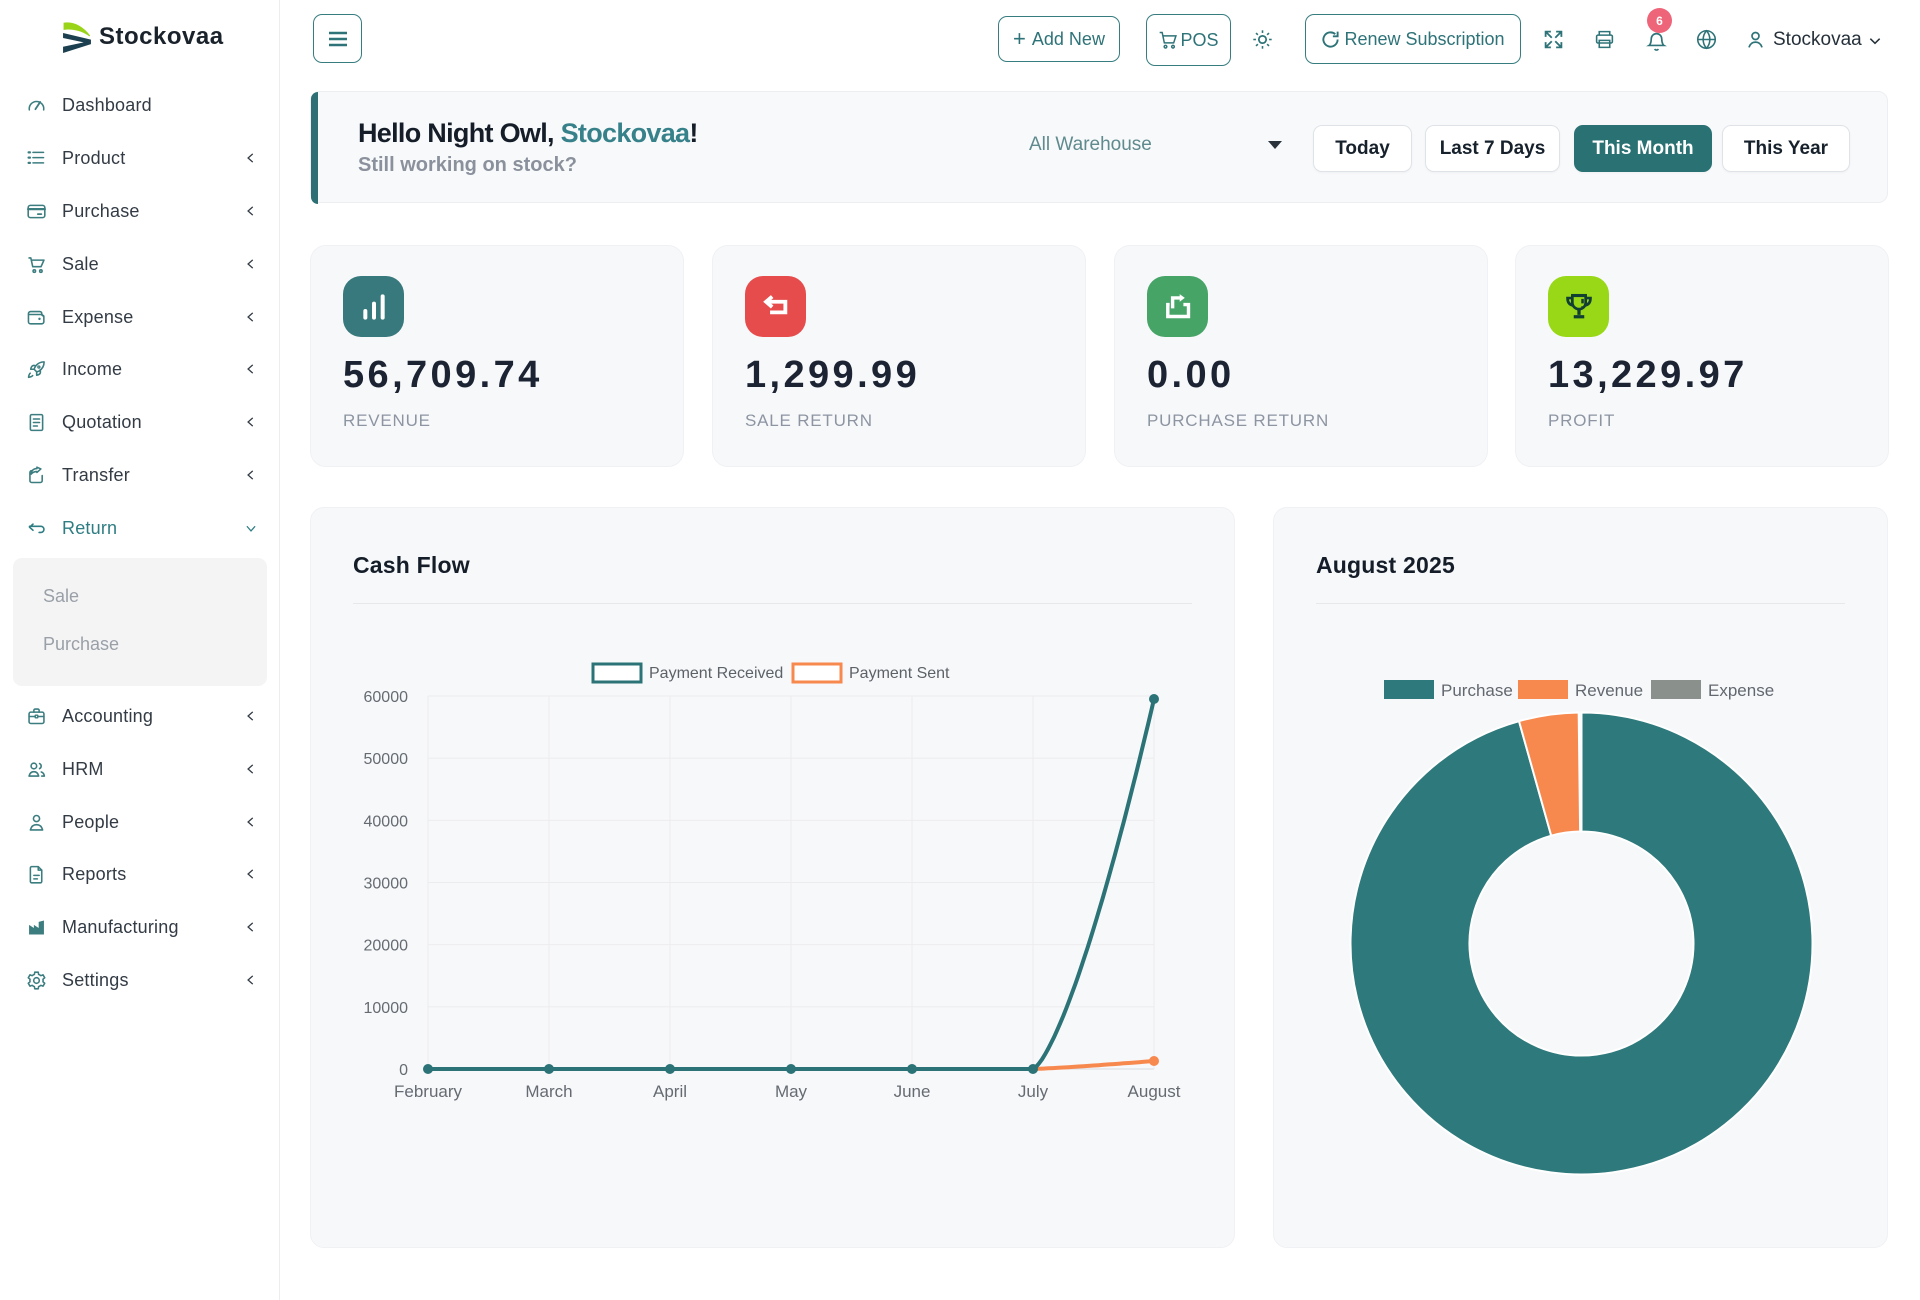 This screenshot has height=1300, width=1920. I want to click on svg-text: 50000, so click(386, 759).